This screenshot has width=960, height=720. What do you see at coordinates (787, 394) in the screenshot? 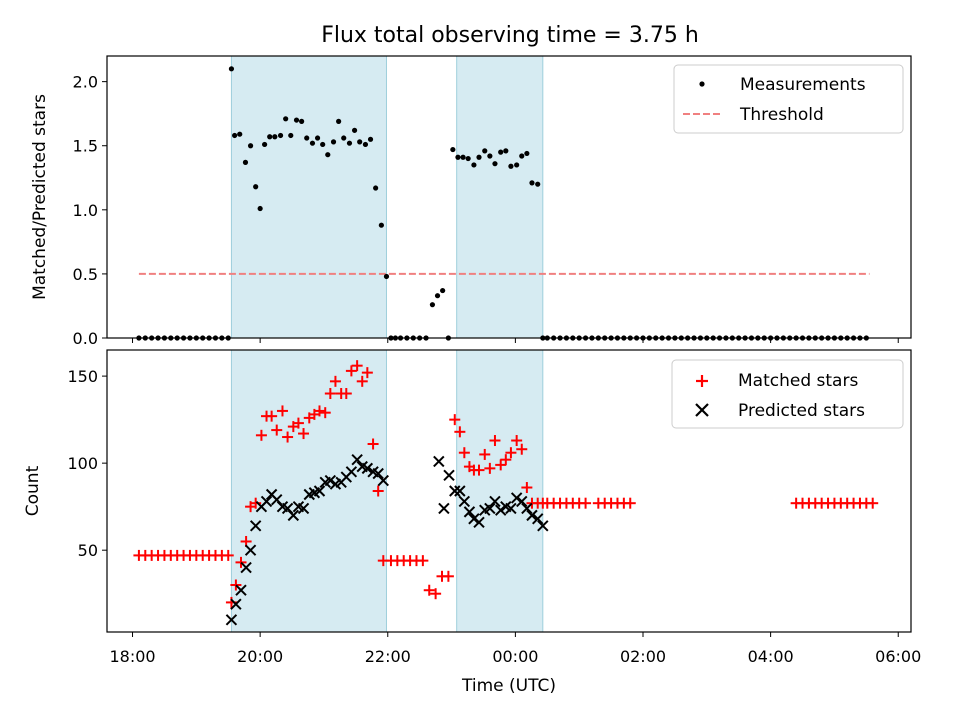
I see `bottom-legend-box` at bounding box center [787, 394].